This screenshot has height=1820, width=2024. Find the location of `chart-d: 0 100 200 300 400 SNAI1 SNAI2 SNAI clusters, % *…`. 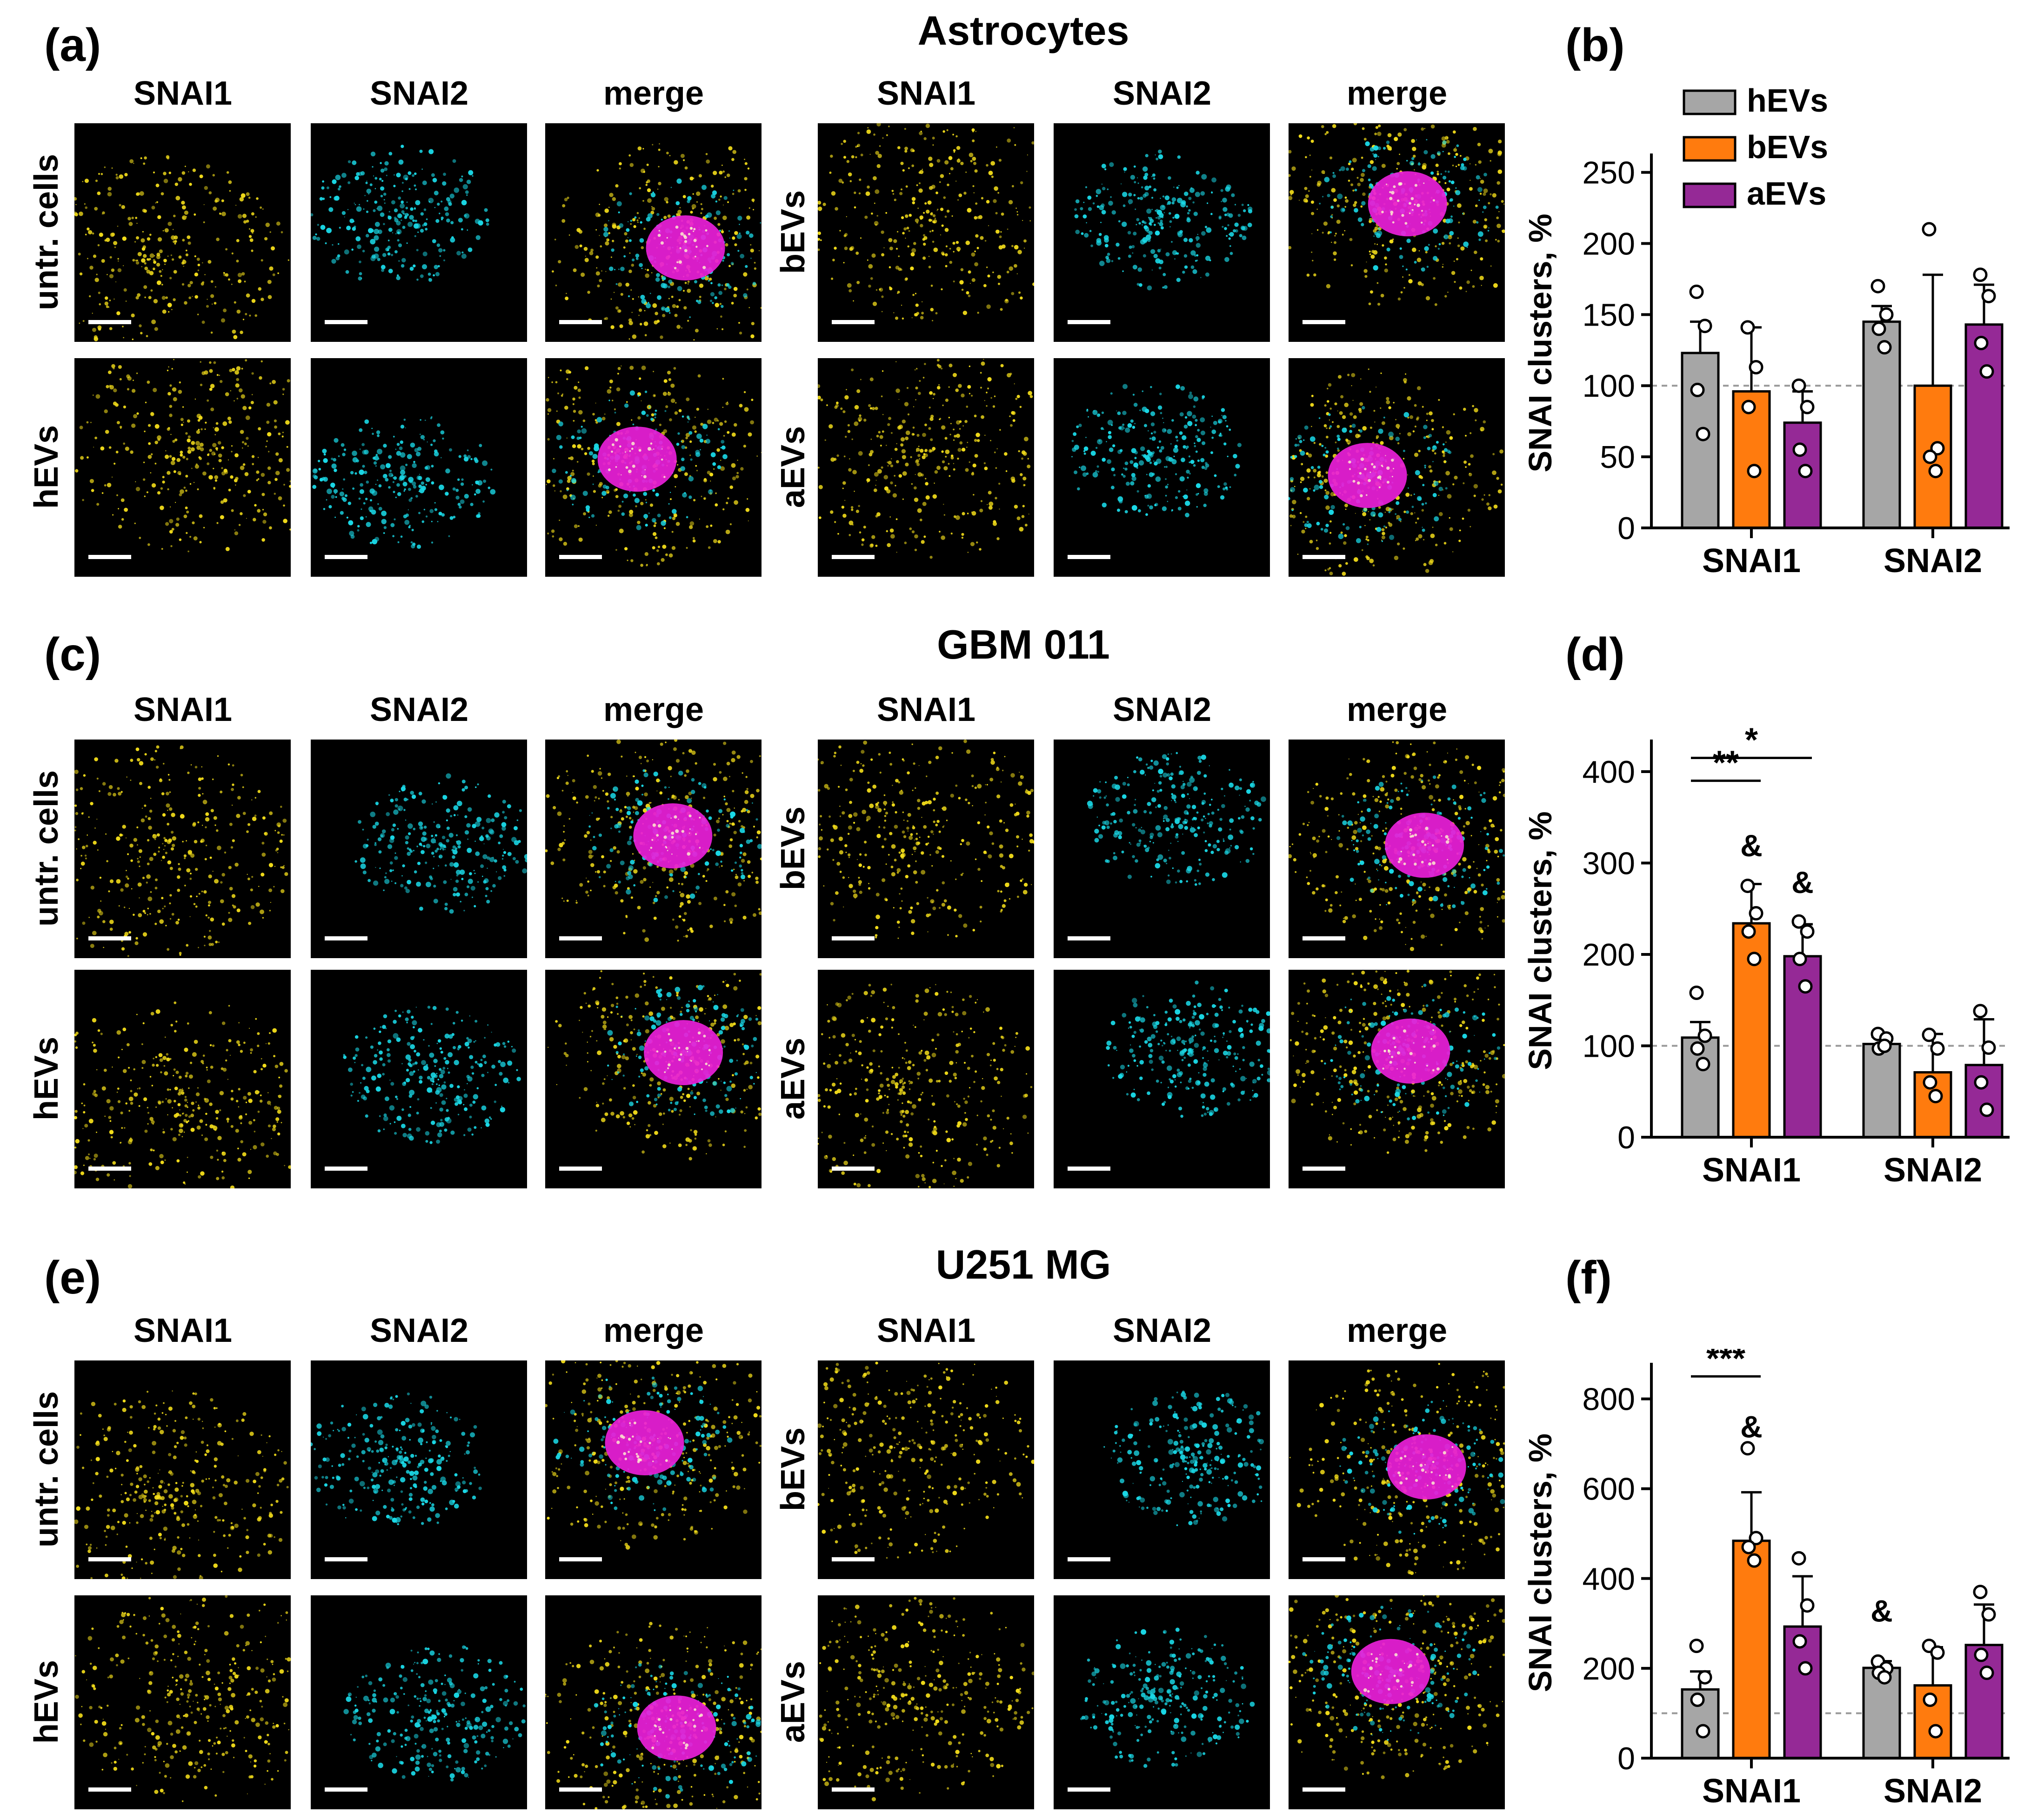

chart-d: 0 100 200 300 400 SNAI1 SNAI2 SNAI clusters, % *… is located at coordinates (1766, 957).